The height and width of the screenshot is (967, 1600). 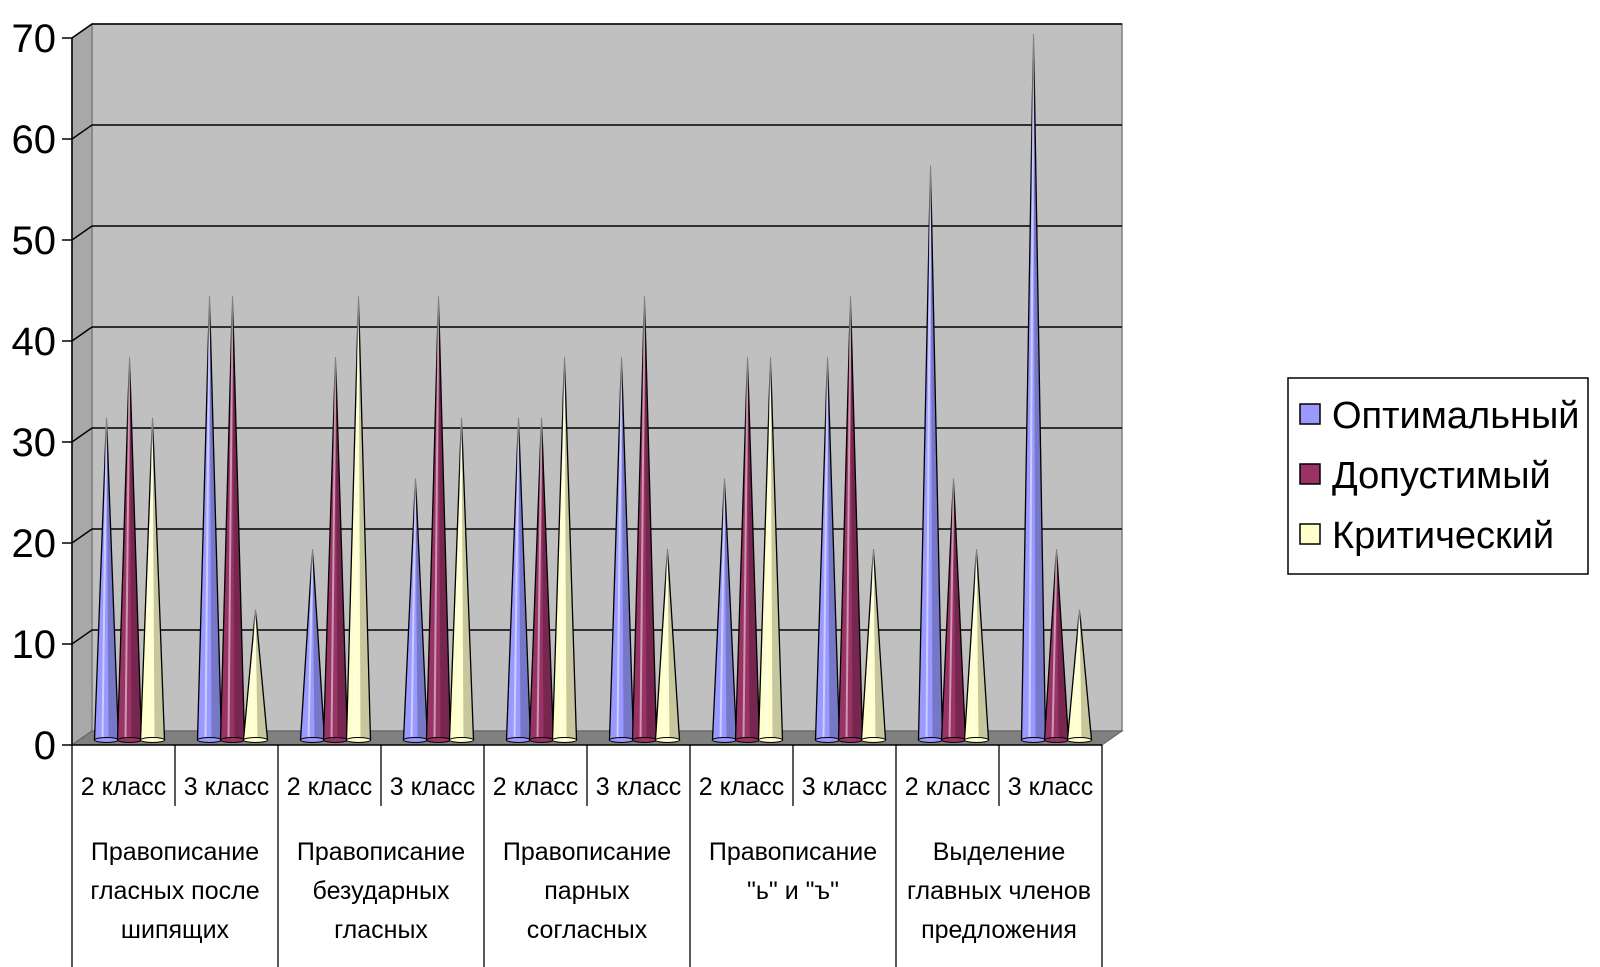 What do you see at coordinates (381, 930) in the screenshot?
I see `x-group-label: гласных` at bounding box center [381, 930].